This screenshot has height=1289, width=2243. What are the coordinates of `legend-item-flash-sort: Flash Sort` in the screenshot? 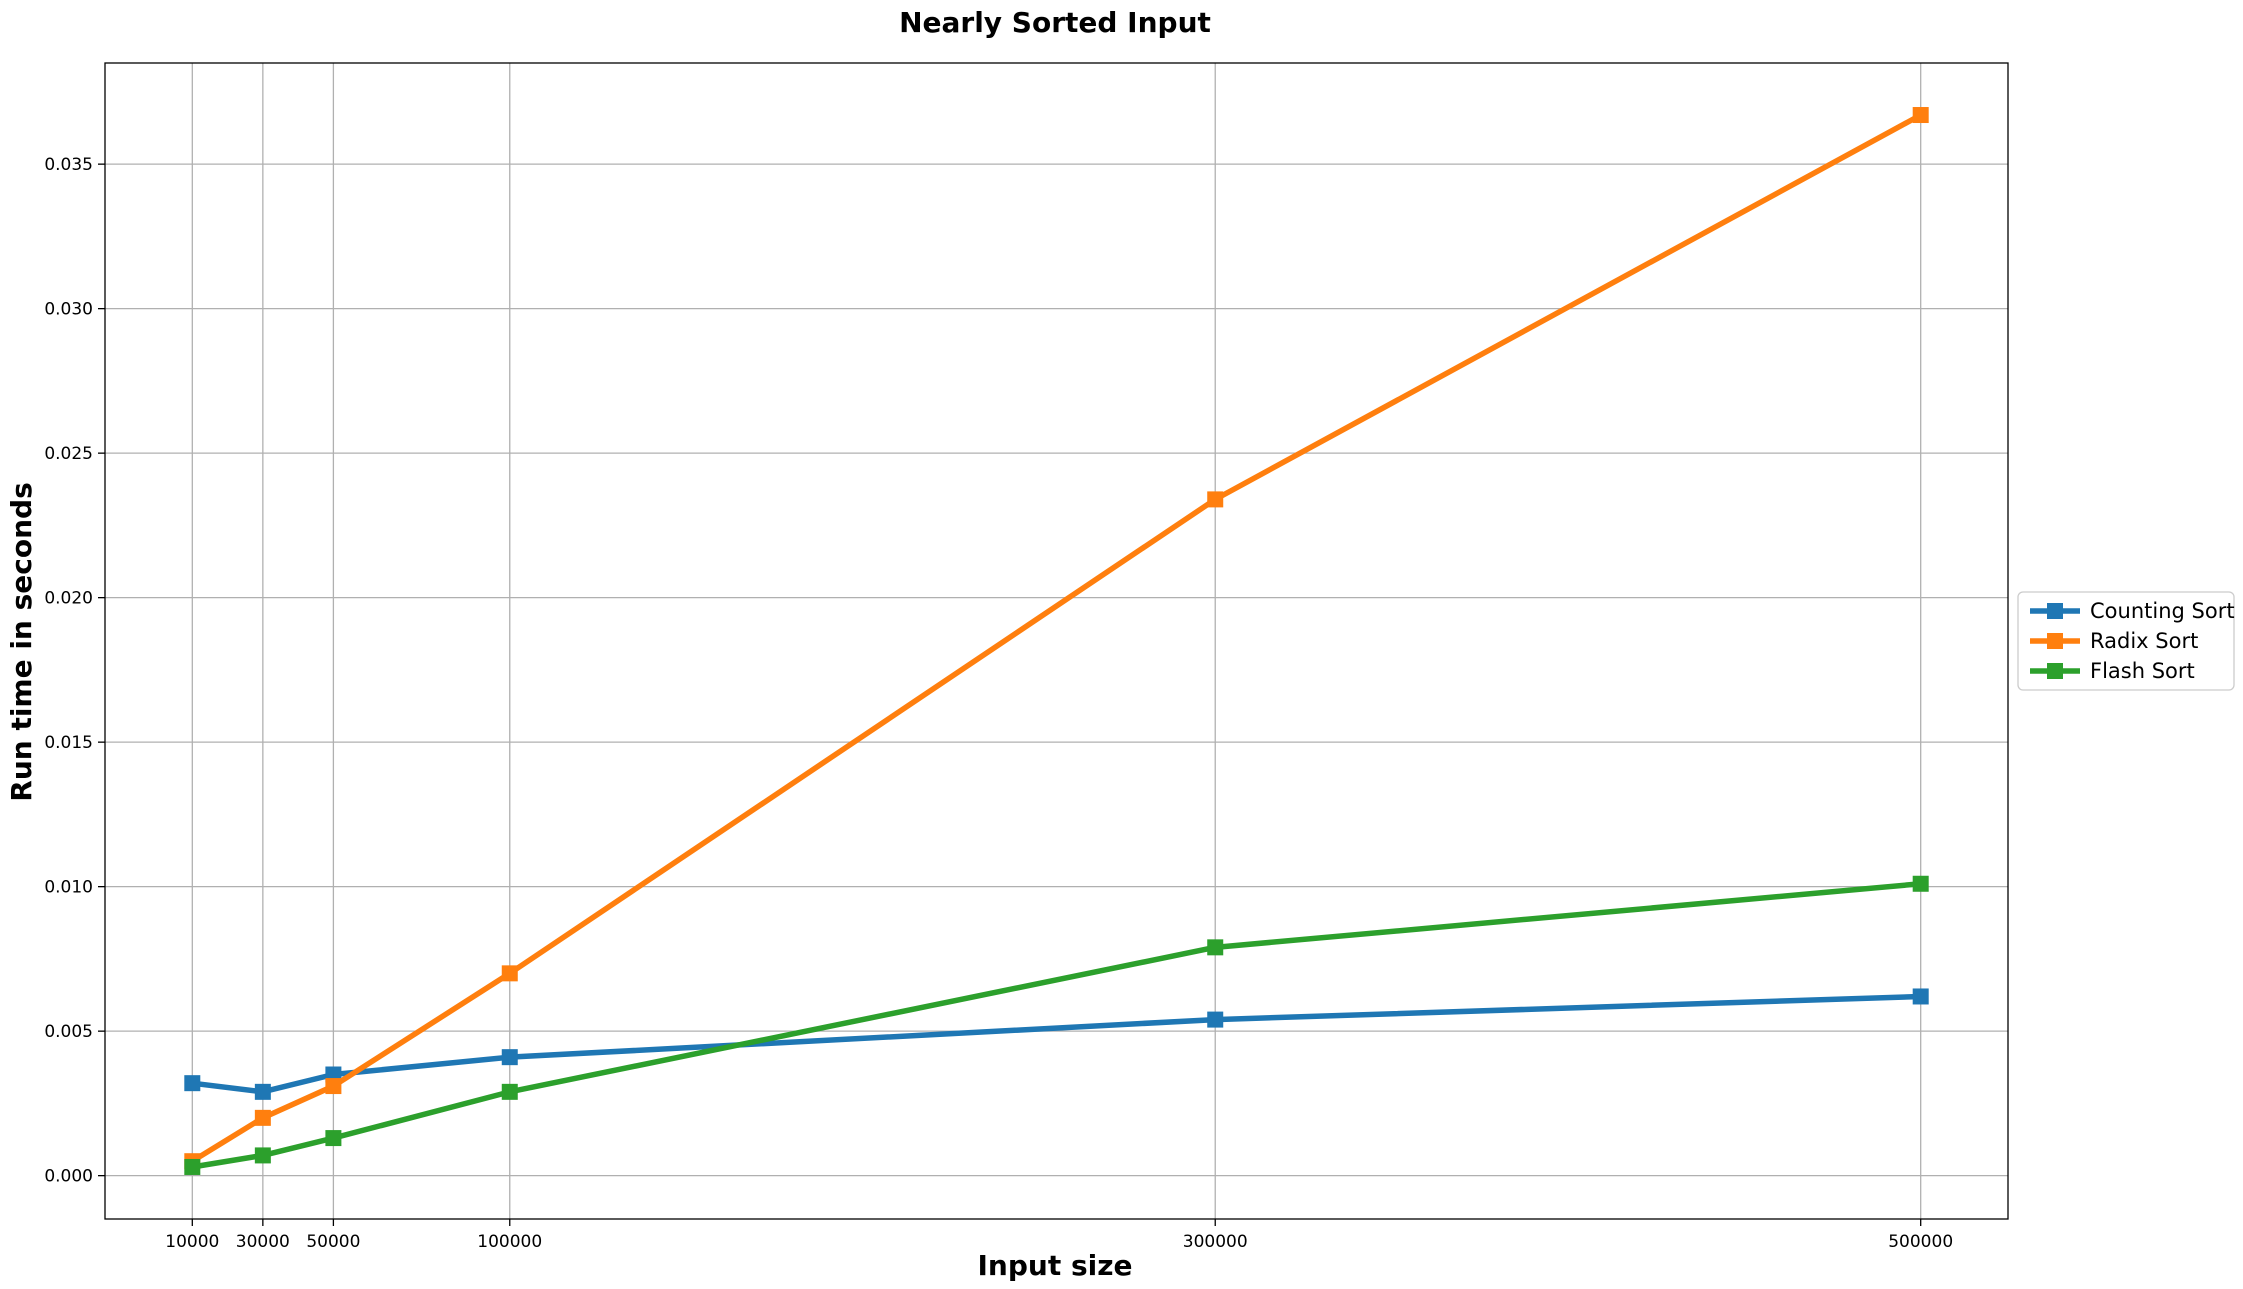 It's located at (2112, 671).